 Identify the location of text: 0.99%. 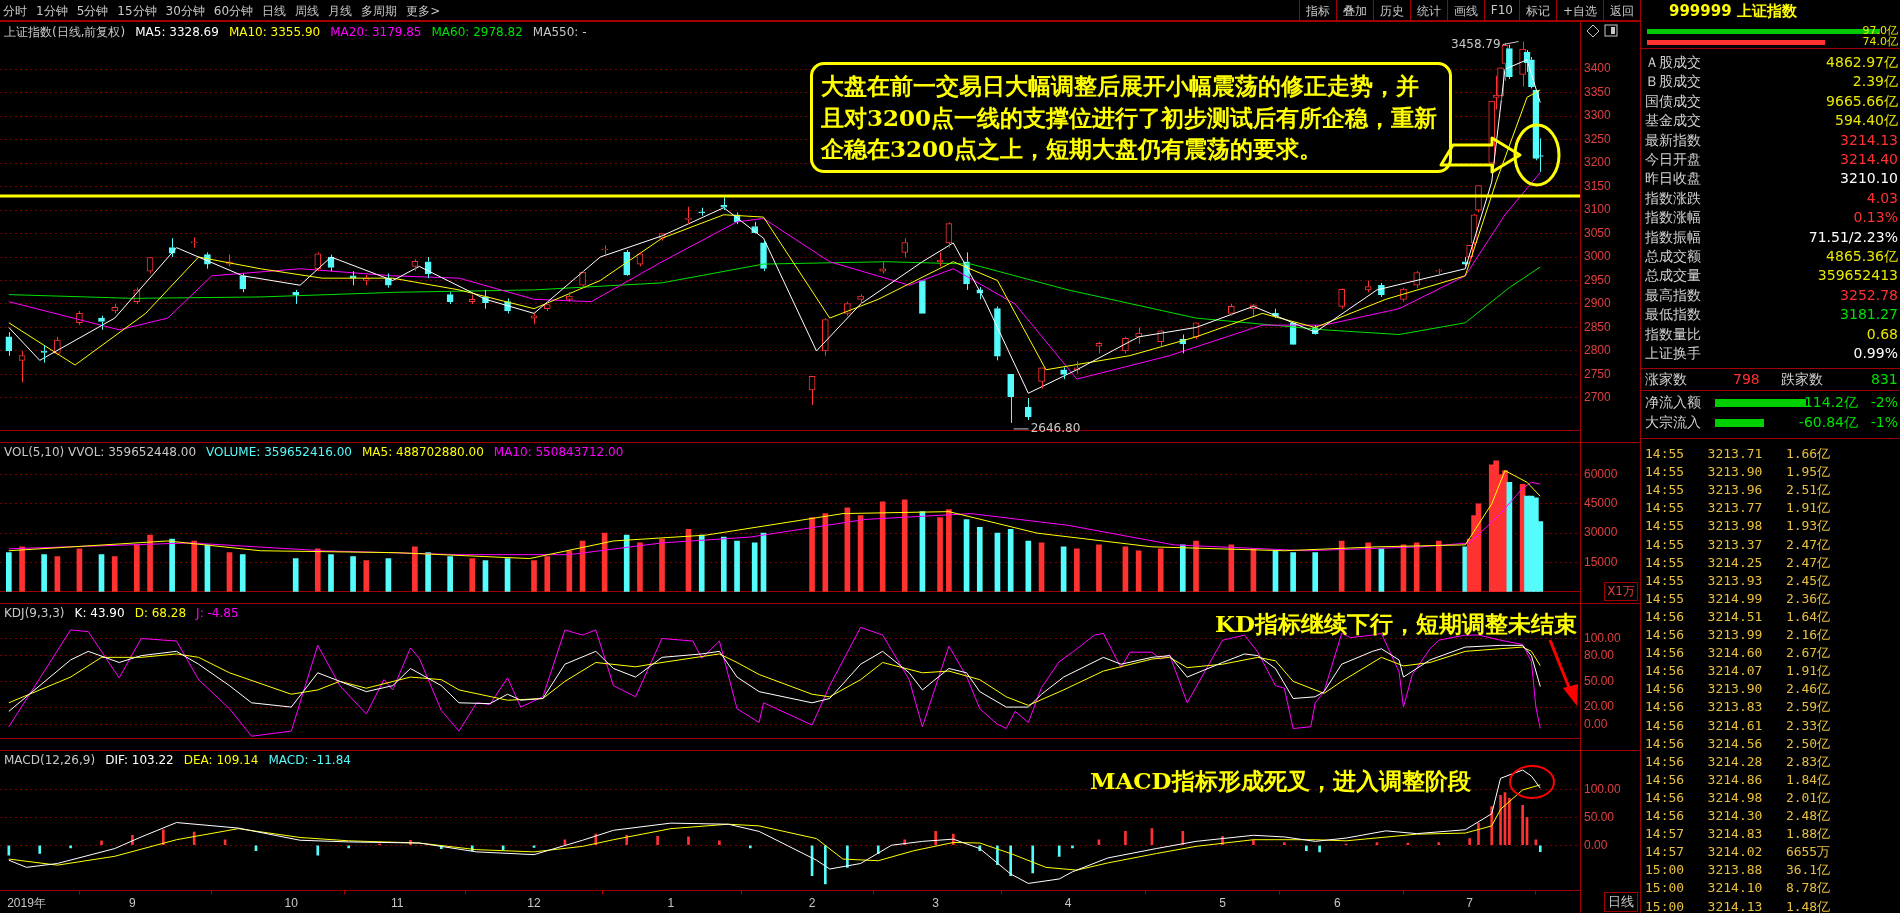
(1875, 353).